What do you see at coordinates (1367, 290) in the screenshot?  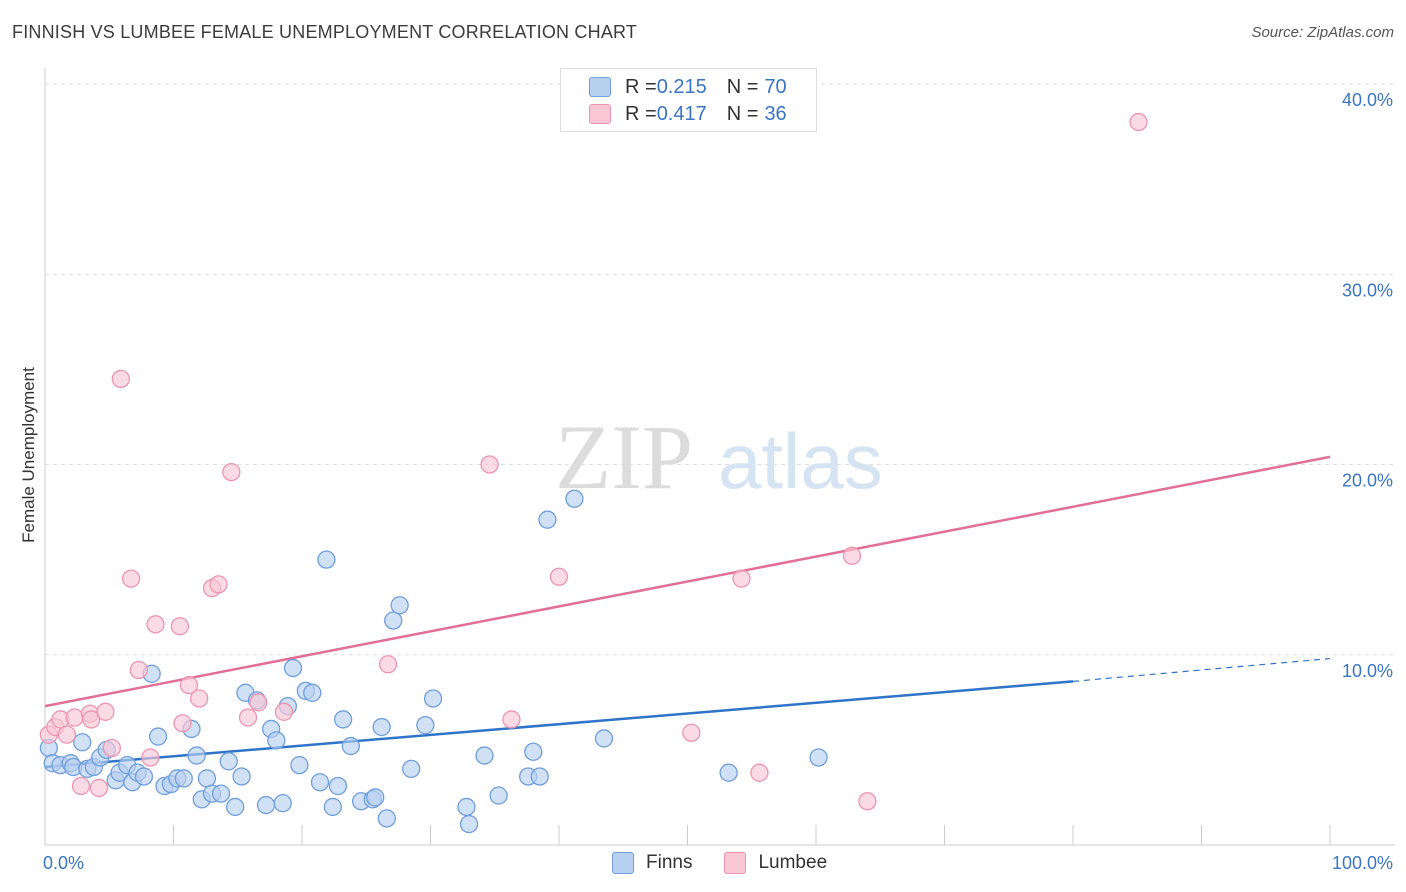 I see `y-tick-label: 30.0%` at bounding box center [1367, 290].